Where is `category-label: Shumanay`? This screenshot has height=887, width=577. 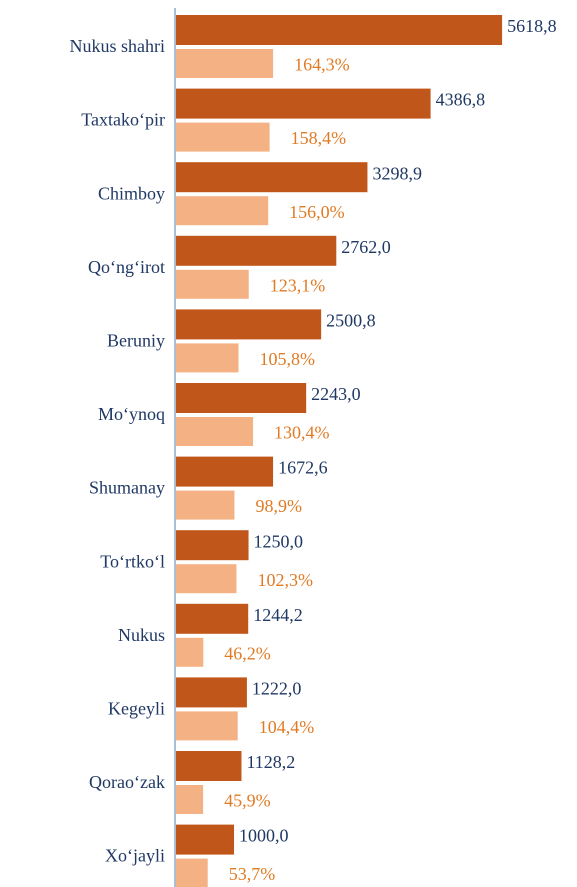 category-label: Shumanay is located at coordinates (127, 488).